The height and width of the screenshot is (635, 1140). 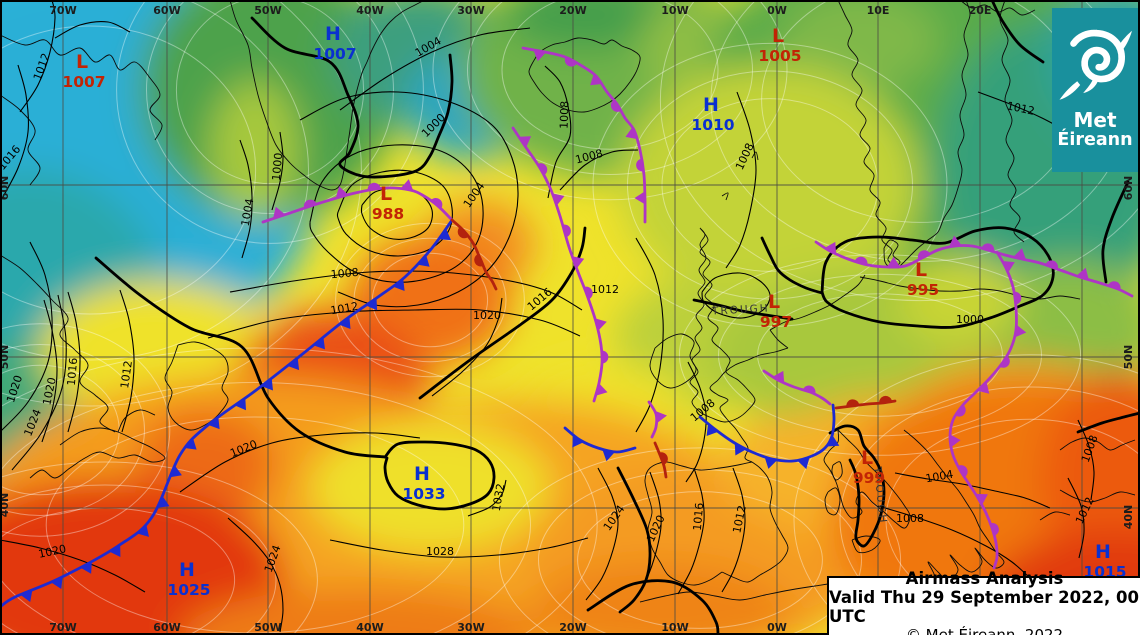 I want to click on lat-label-right: 40N, so click(x=1128, y=517).